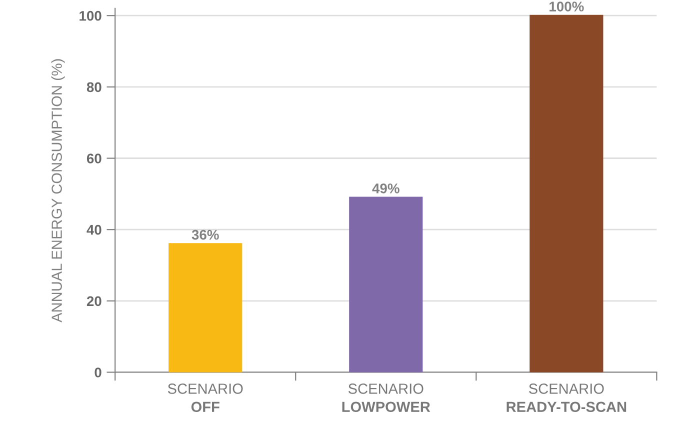  Describe the element at coordinates (94, 301) in the screenshot. I see `y-tick-label: 20` at that location.